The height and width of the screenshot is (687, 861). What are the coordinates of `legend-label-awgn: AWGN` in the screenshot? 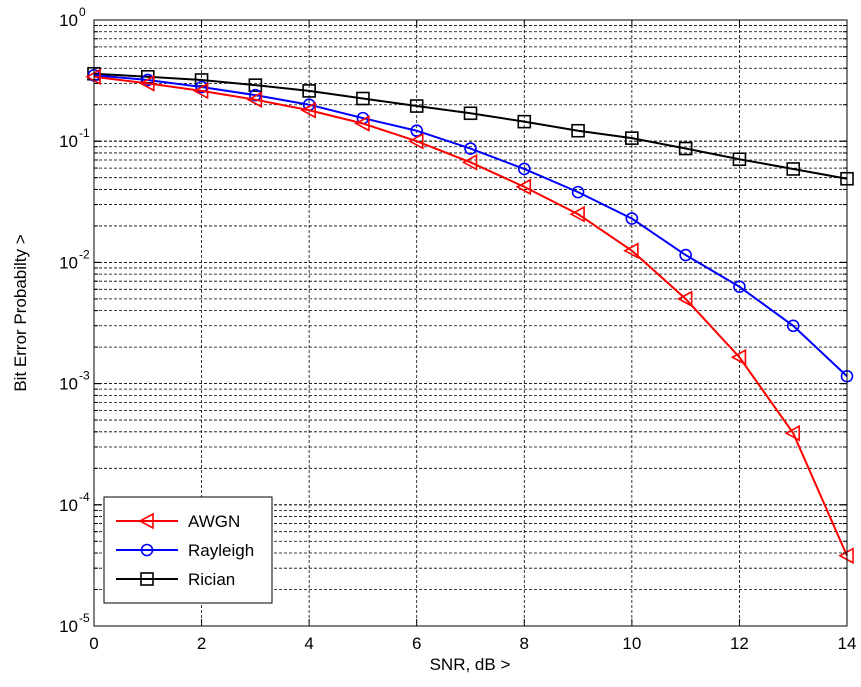 It's located at (214, 521).